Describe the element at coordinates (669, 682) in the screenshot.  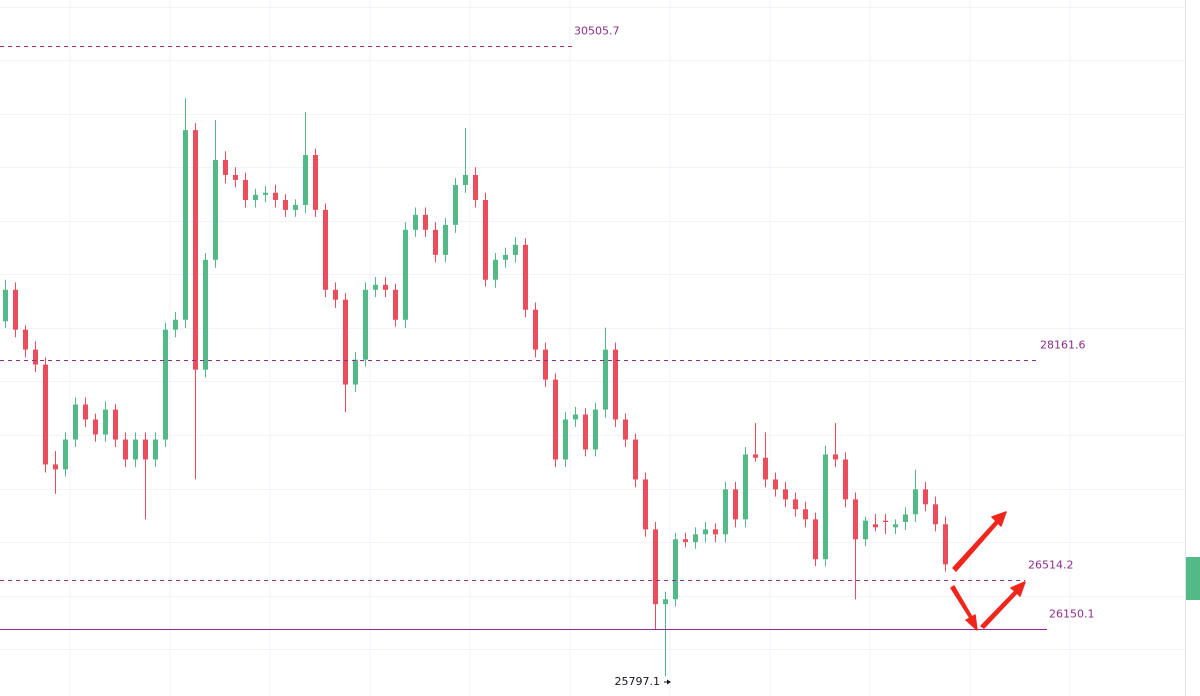
I see `low-arrow-head` at that location.